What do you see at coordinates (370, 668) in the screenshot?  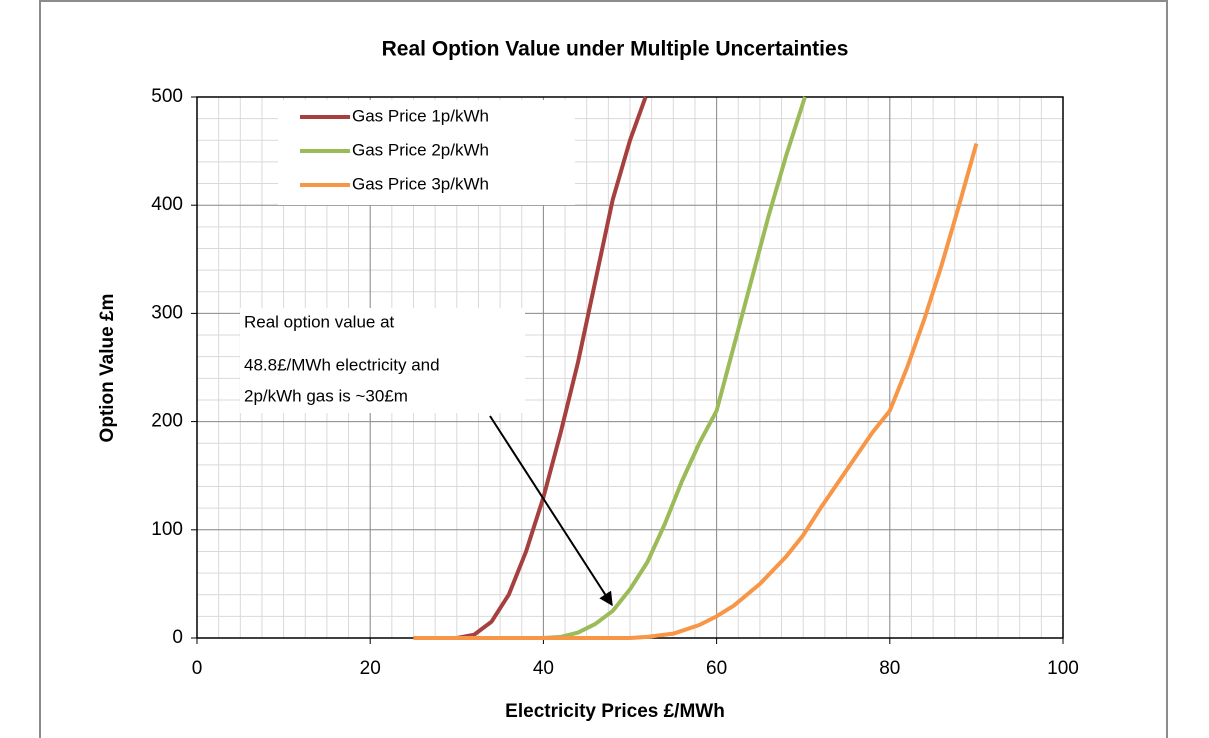 I see `x-tick-label: 20` at bounding box center [370, 668].